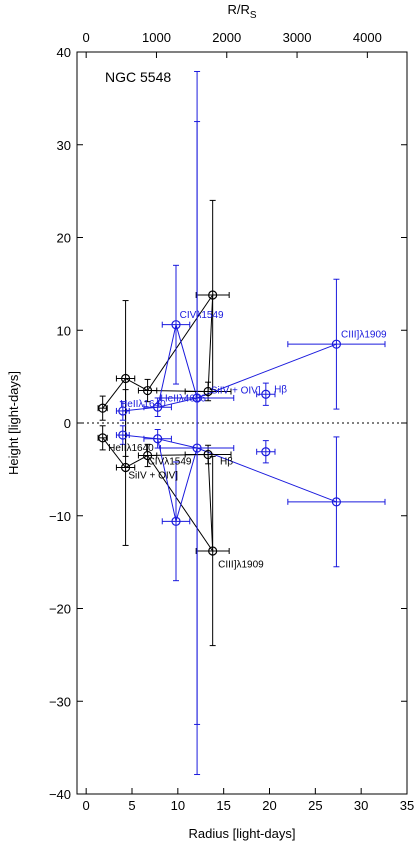 Image resolution: width=417 pixels, height=848 pixels. Describe the element at coordinates (253, 15) in the screenshot. I see `top-axis-label-sub: S` at that location.